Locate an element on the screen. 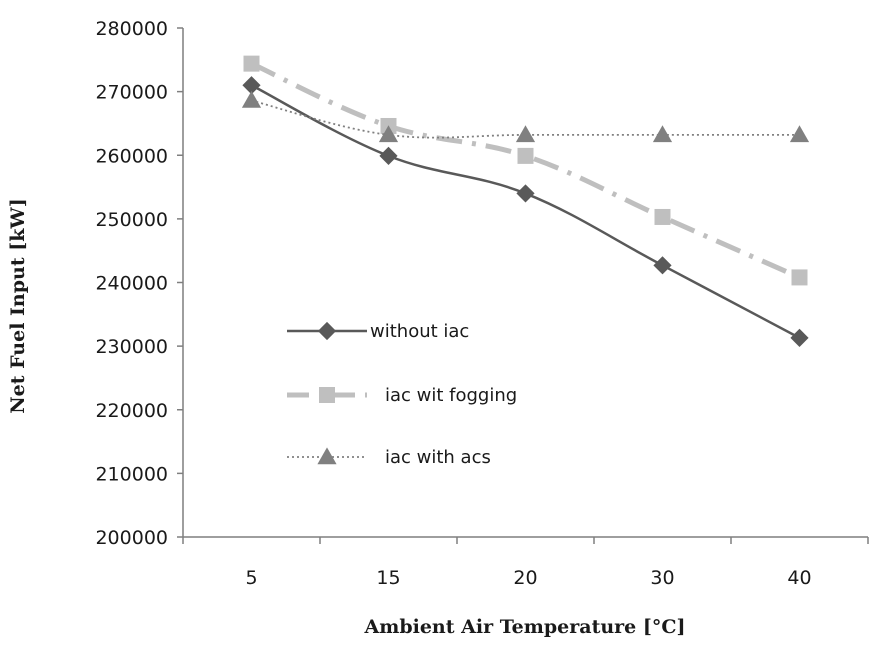 This screenshot has height=645, width=895. y-tick-label: 200000 is located at coordinates (131, 538).